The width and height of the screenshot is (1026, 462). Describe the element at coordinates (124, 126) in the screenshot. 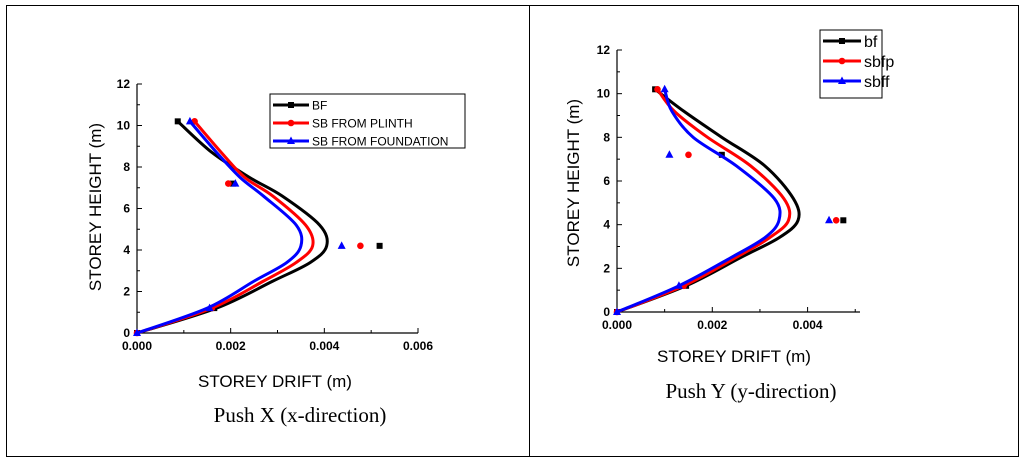

I see `chart-1-y-tick-label: 10` at that location.